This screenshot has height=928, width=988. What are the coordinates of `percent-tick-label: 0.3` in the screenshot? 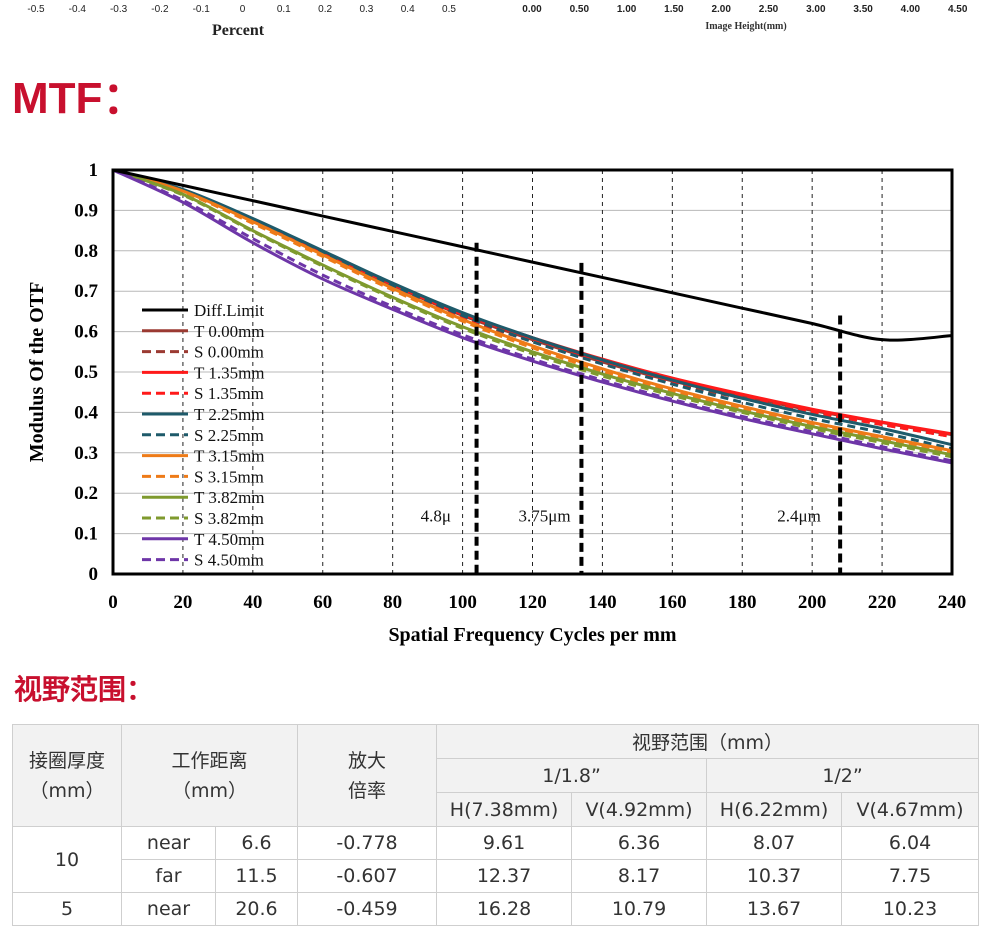 It's located at (366, 9).